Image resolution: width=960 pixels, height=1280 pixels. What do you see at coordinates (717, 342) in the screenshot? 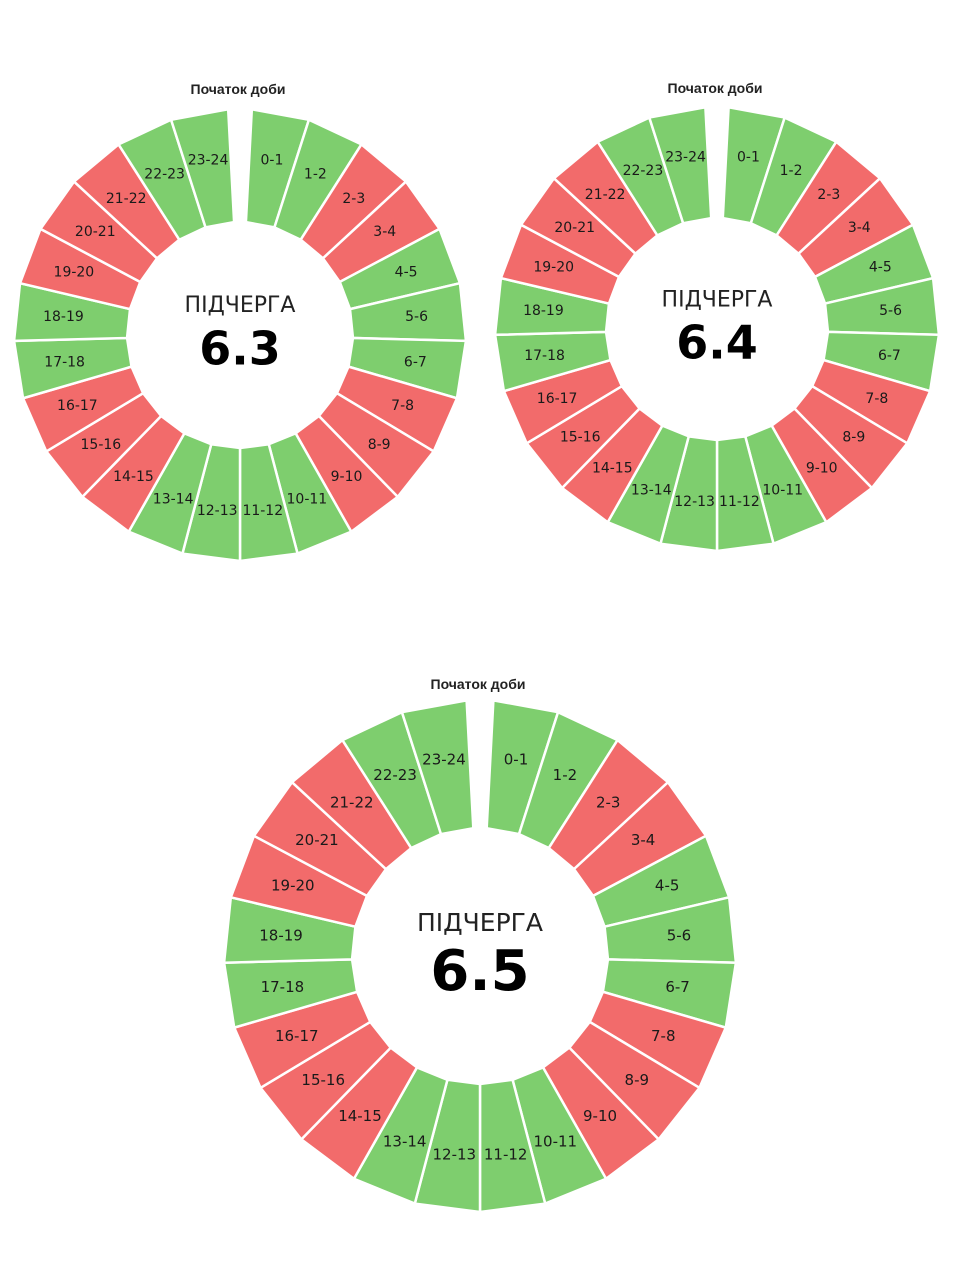
I see `queue-number: 6.4` at bounding box center [717, 342].